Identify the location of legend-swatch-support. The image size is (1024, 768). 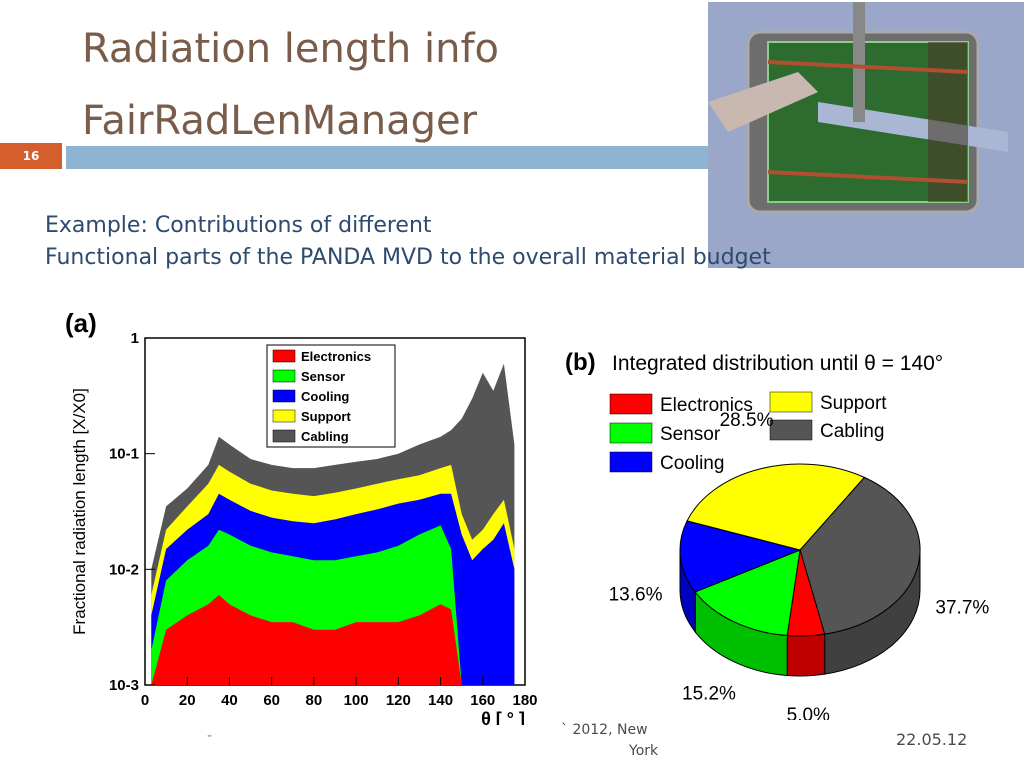
(284, 416).